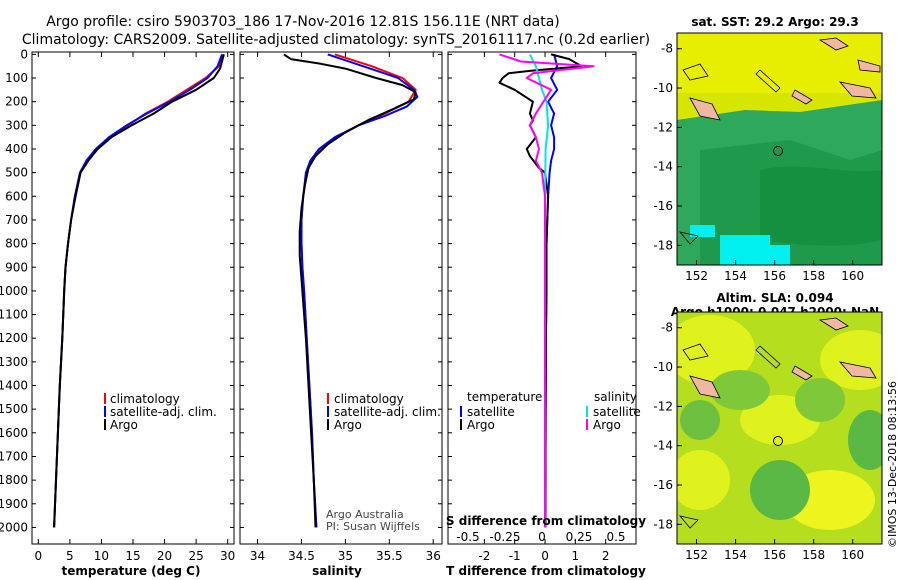  Describe the element at coordinates (70, 556) in the screenshot. I see `x-tick-label: 5` at that location.